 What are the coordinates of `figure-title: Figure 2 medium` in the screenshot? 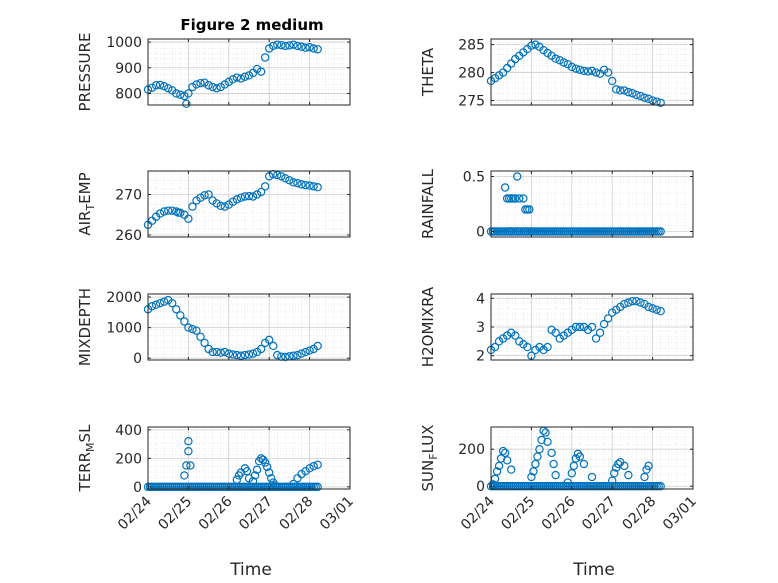 It's located at (251, 25).